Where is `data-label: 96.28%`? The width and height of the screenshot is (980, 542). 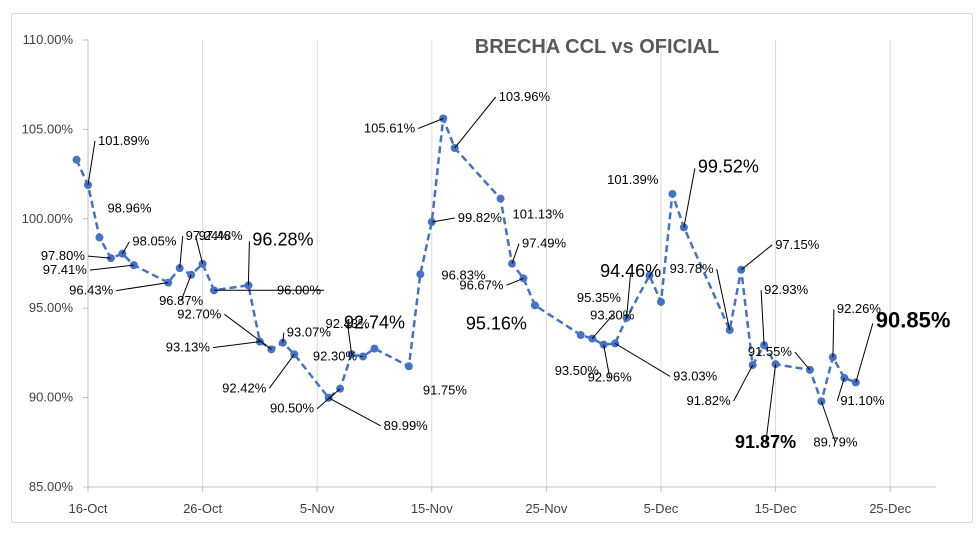 data-label: 96.28% is located at coordinates (282, 239).